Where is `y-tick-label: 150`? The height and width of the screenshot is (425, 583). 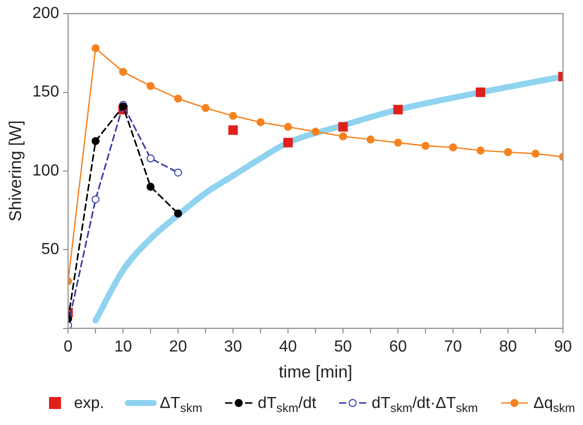 y-tick-label: 150 is located at coordinates (46, 92).